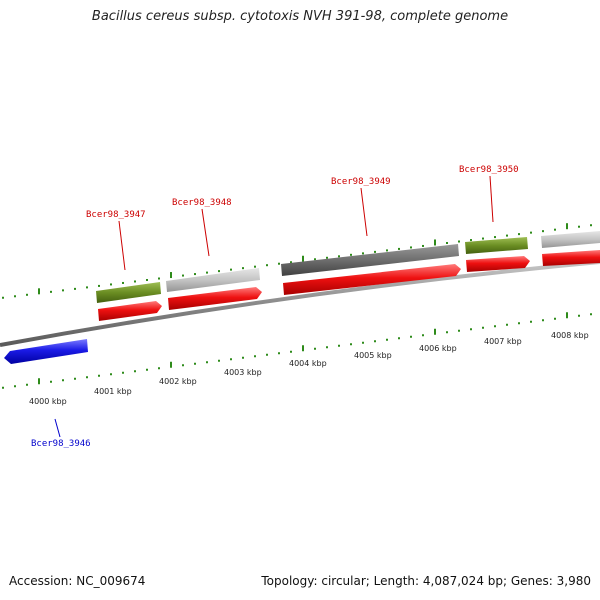  Describe the element at coordinates (571, 258) in the screenshot. I see `gene-arrow-next` at that location.